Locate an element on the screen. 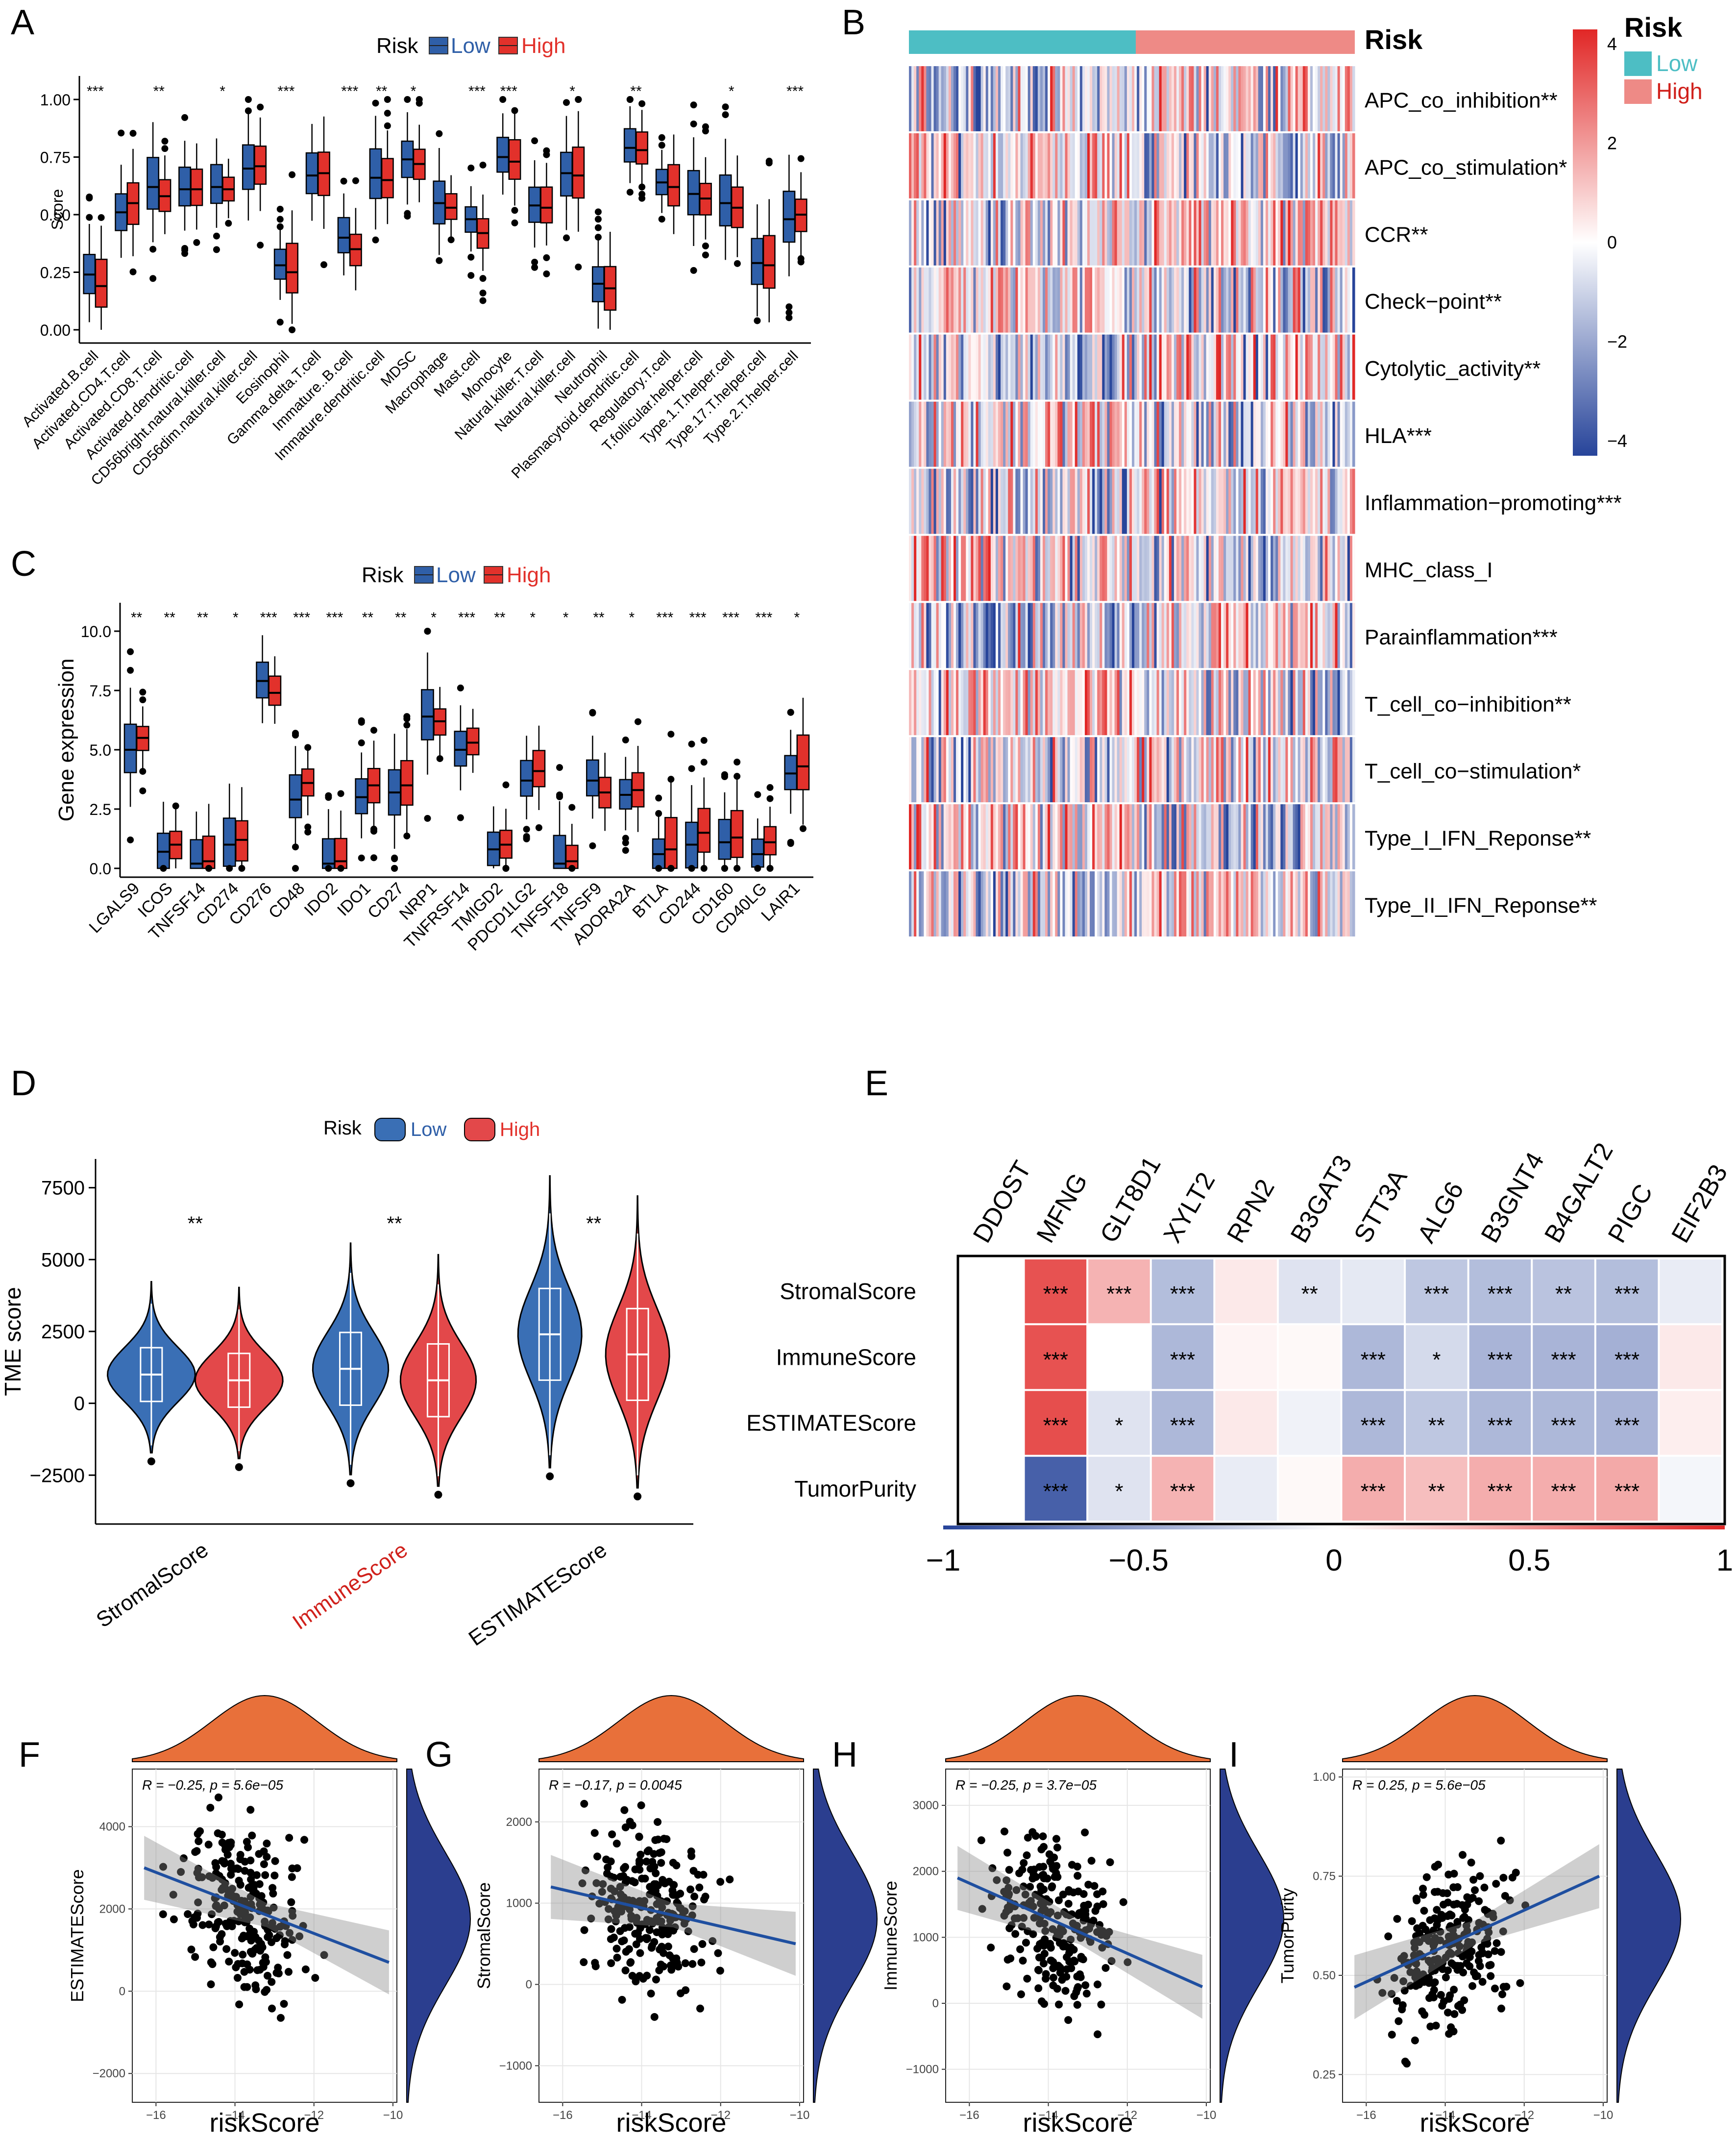 The height and width of the screenshot is (2141, 1736). y-tick-label: 0.50 is located at coordinates (1325, 1975).